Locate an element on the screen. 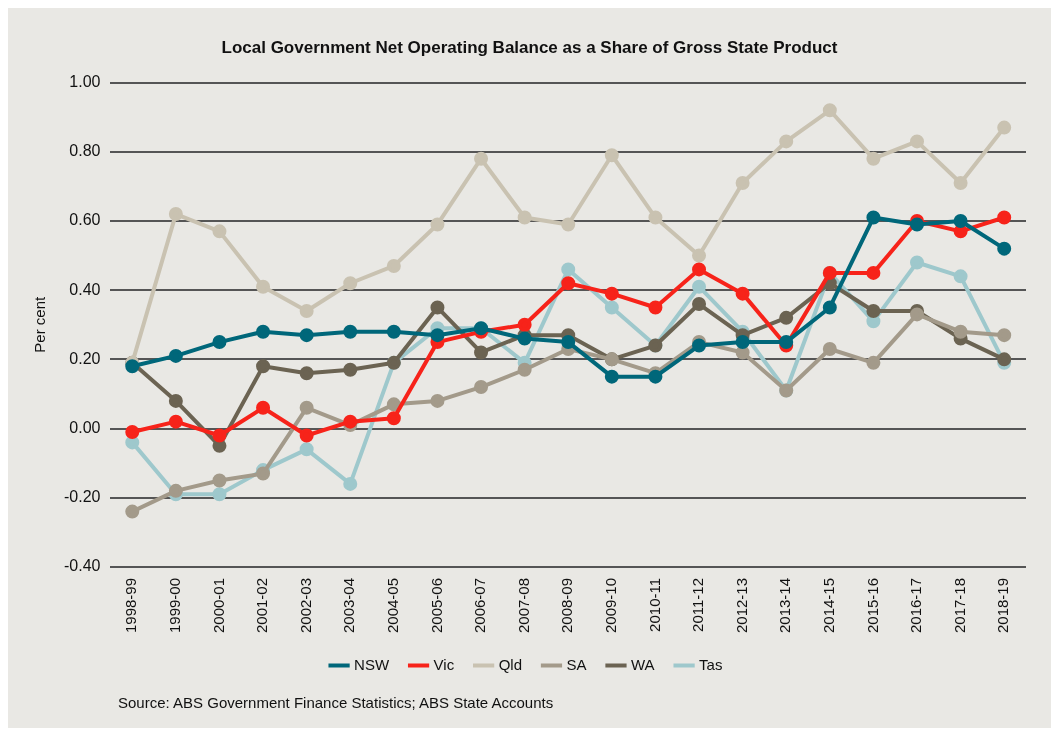 The height and width of the screenshot is (736, 1059). x-tick-label: 2011-12 is located at coordinates (698, 604).